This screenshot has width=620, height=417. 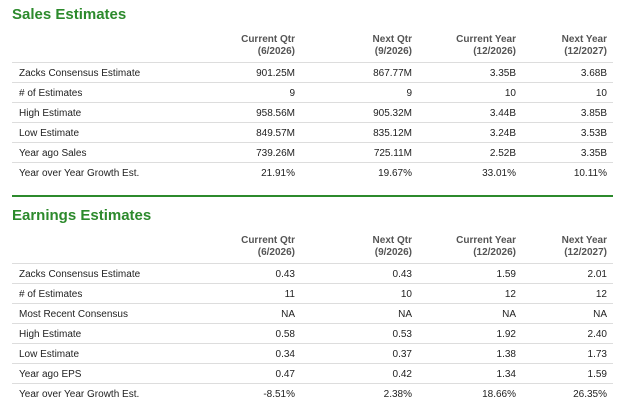 I want to click on row-value: 33.01%, so click(x=499, y=173).